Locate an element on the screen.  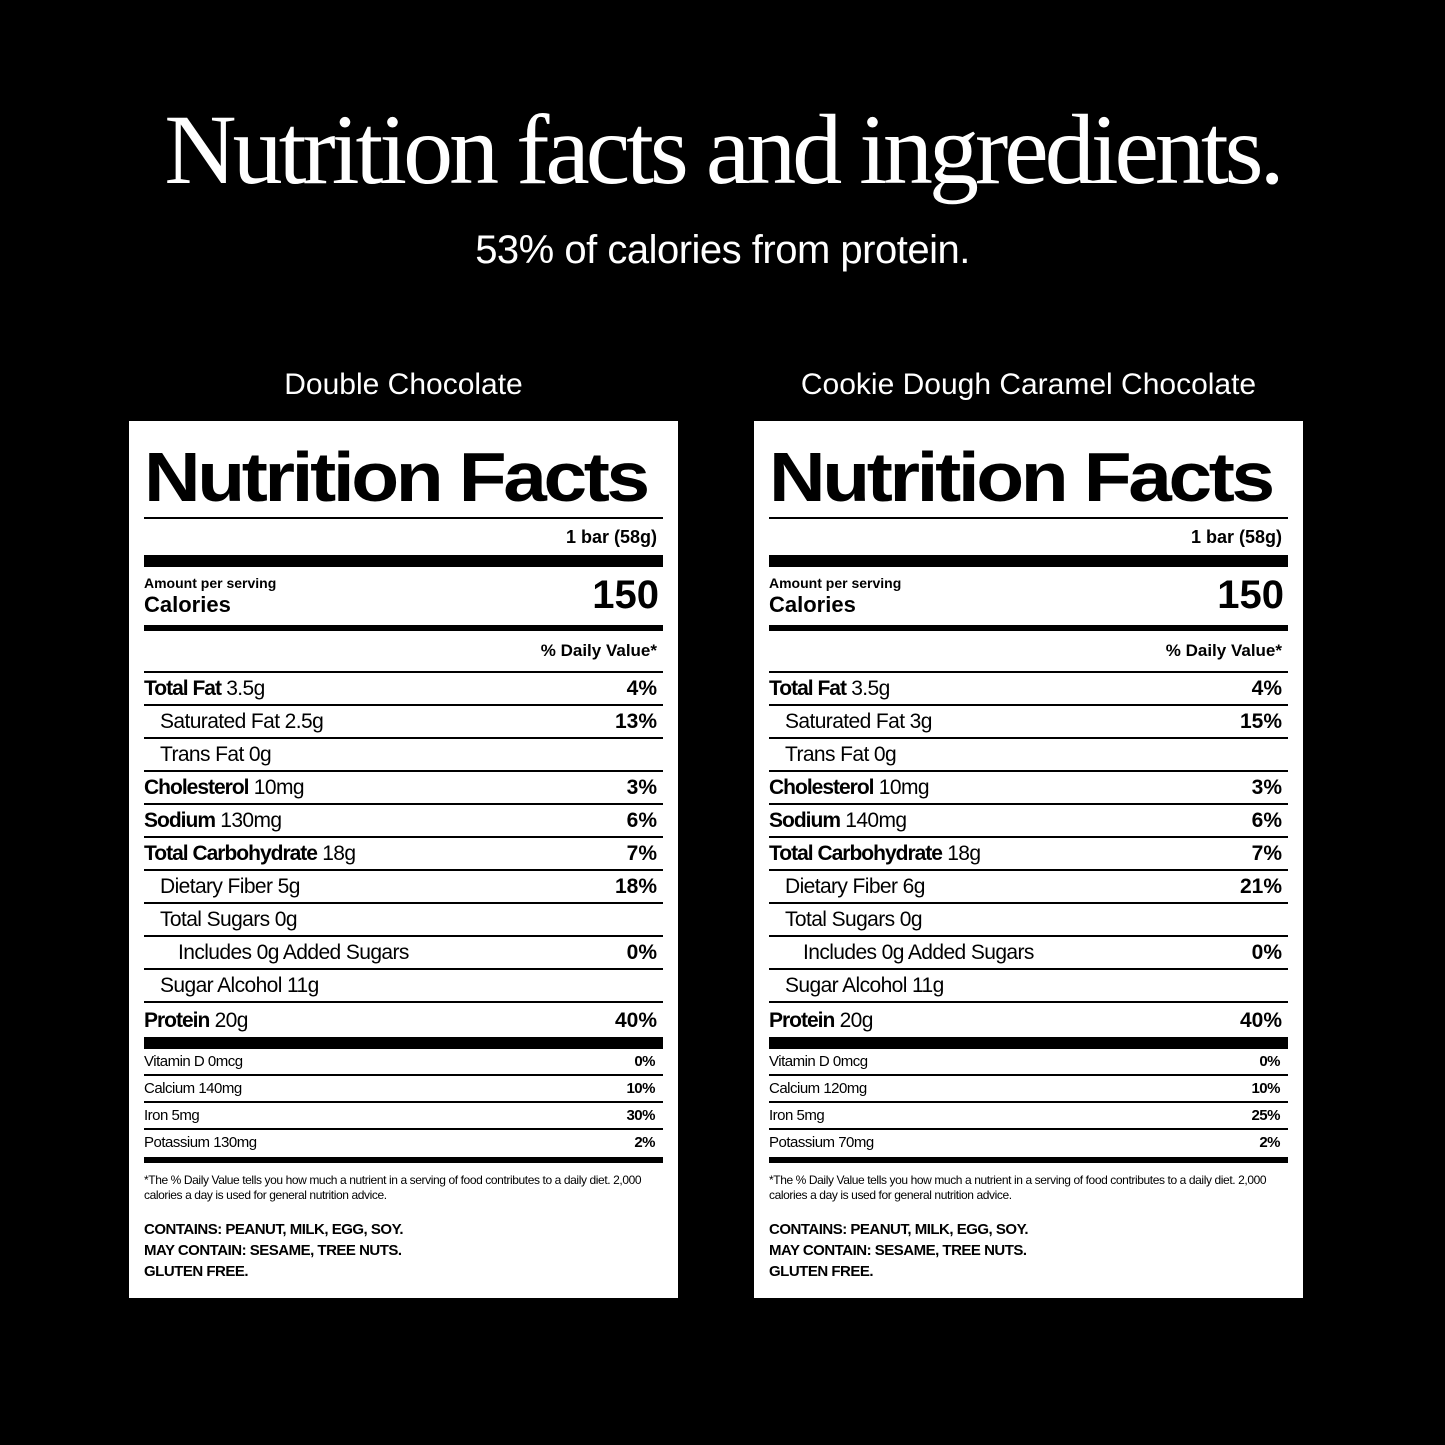
nutrient-row: Sodium 140mg 6% is located at coordinates (1028, 819).